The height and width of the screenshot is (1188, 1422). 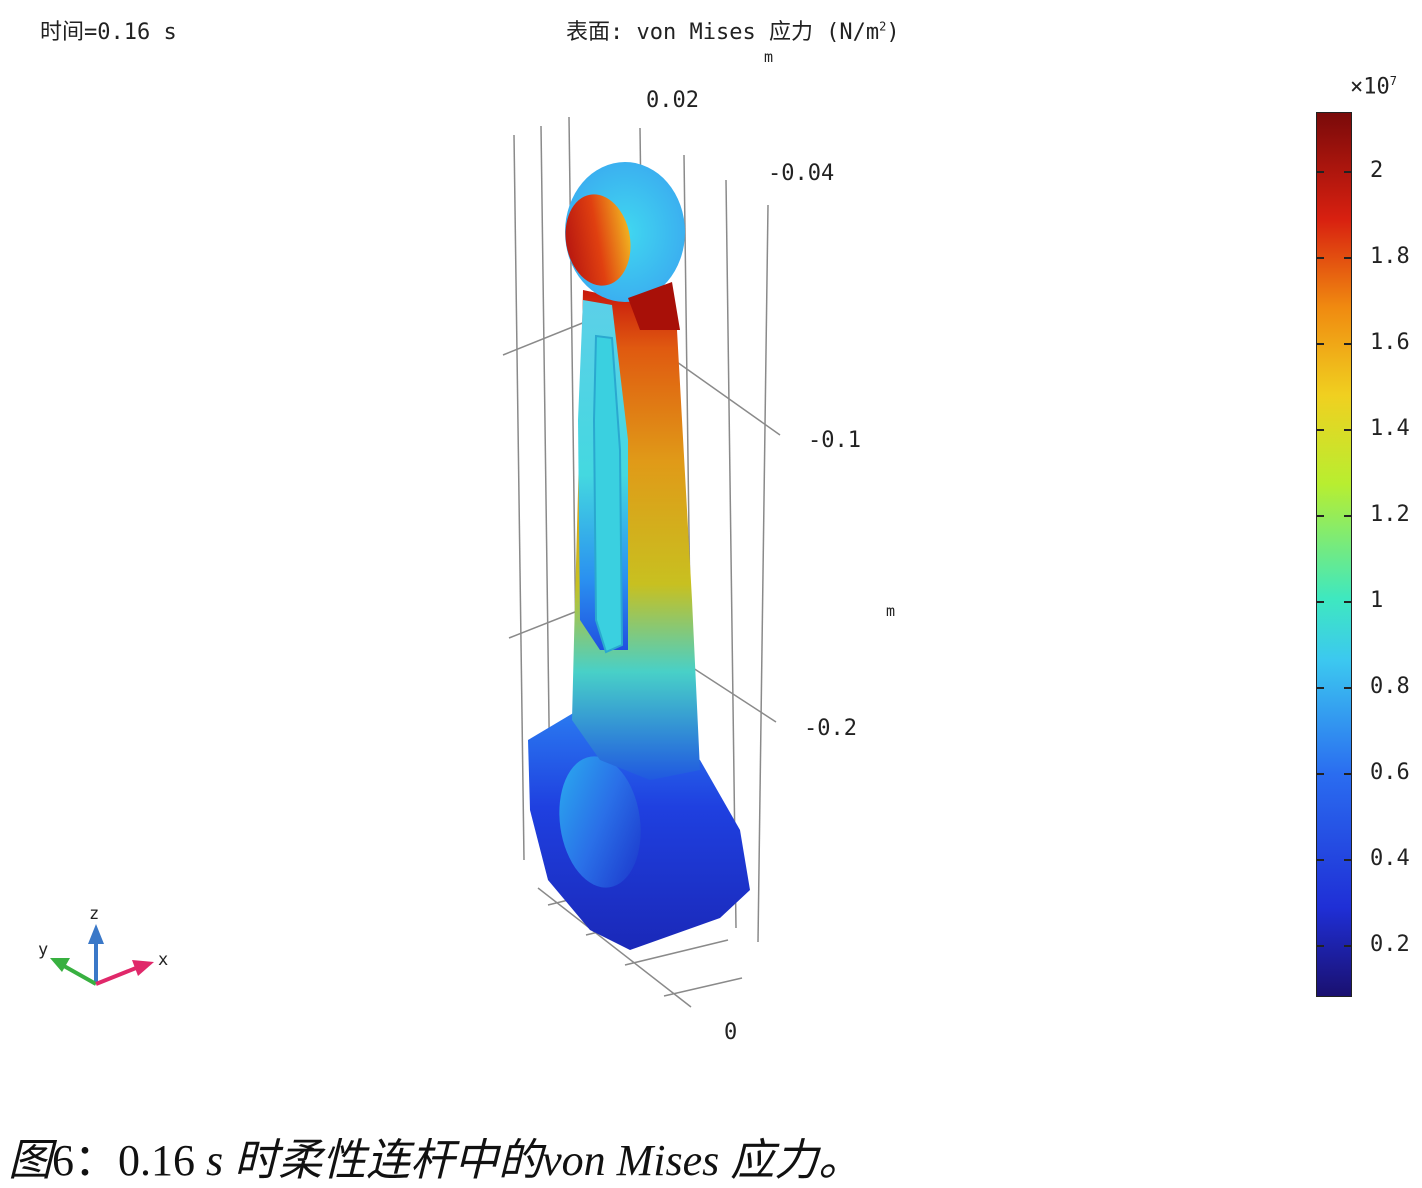 I want to click on axis-triad, so click(x=102, y=955).